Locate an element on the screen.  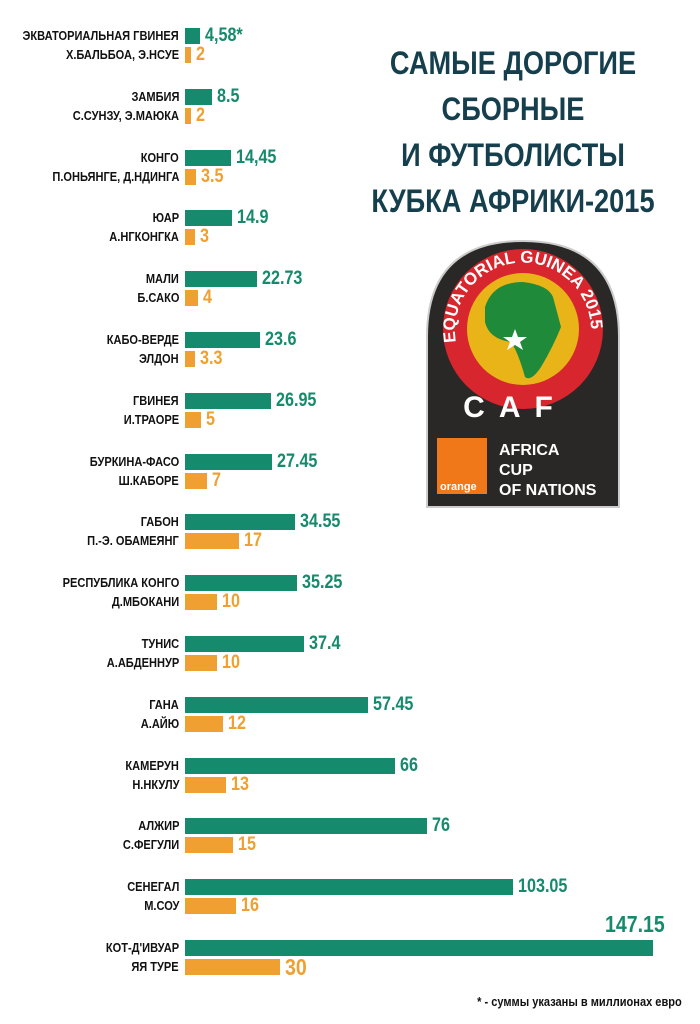
team-label: БУРКИНА-ФАСО is located at coordinates (134, 461).